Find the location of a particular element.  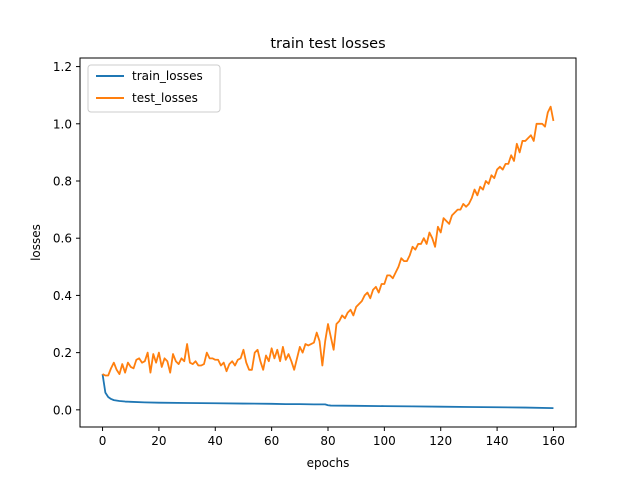

x-tick-label: 20 is located at coordinates (158, 441).